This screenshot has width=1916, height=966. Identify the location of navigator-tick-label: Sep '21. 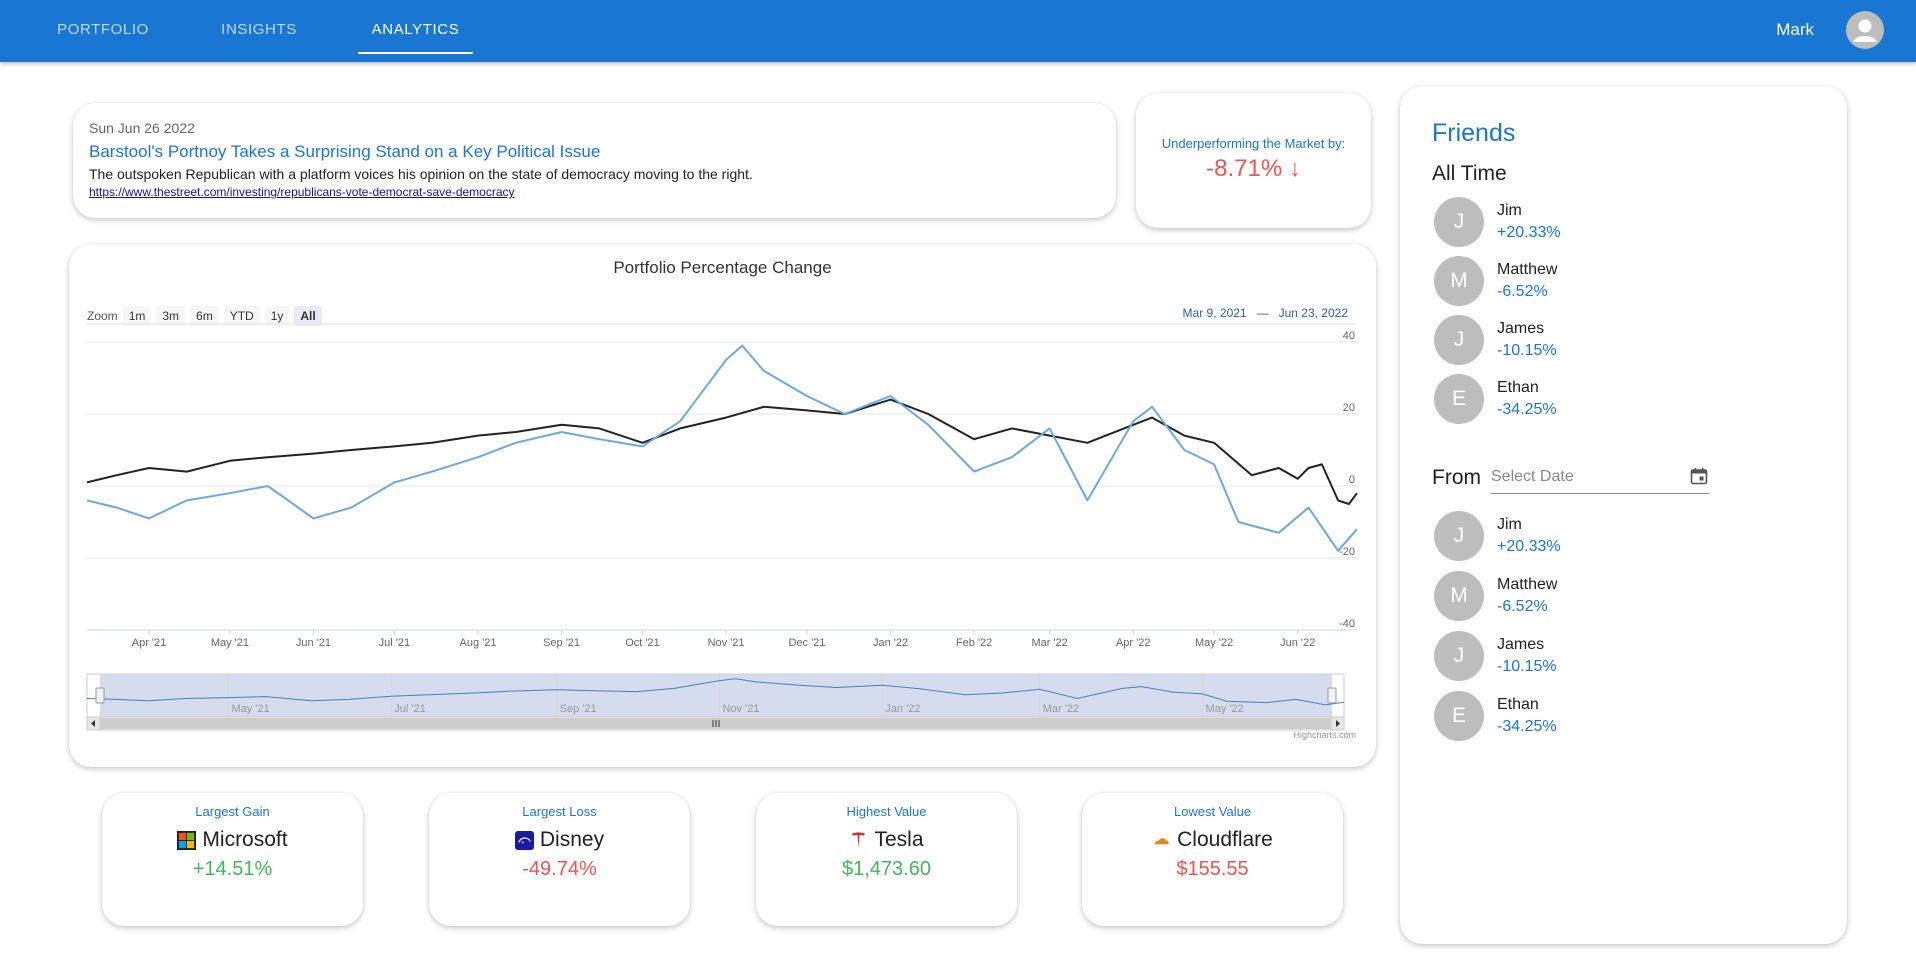
(578, 709).